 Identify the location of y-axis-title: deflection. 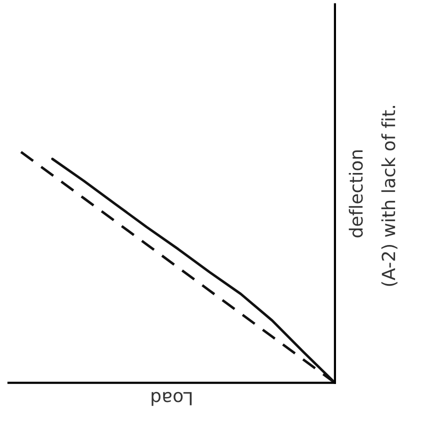
(355, 194).